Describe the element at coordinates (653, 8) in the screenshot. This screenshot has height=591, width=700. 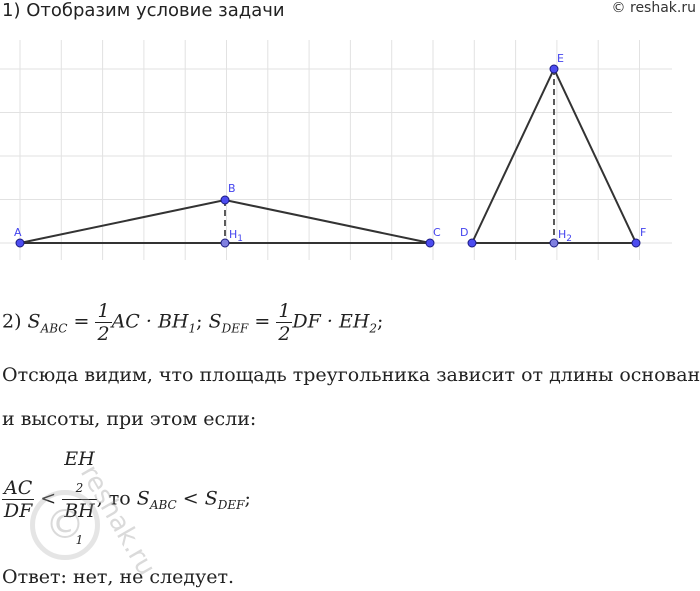
I see `copyright: © reshak.ru` at that location.